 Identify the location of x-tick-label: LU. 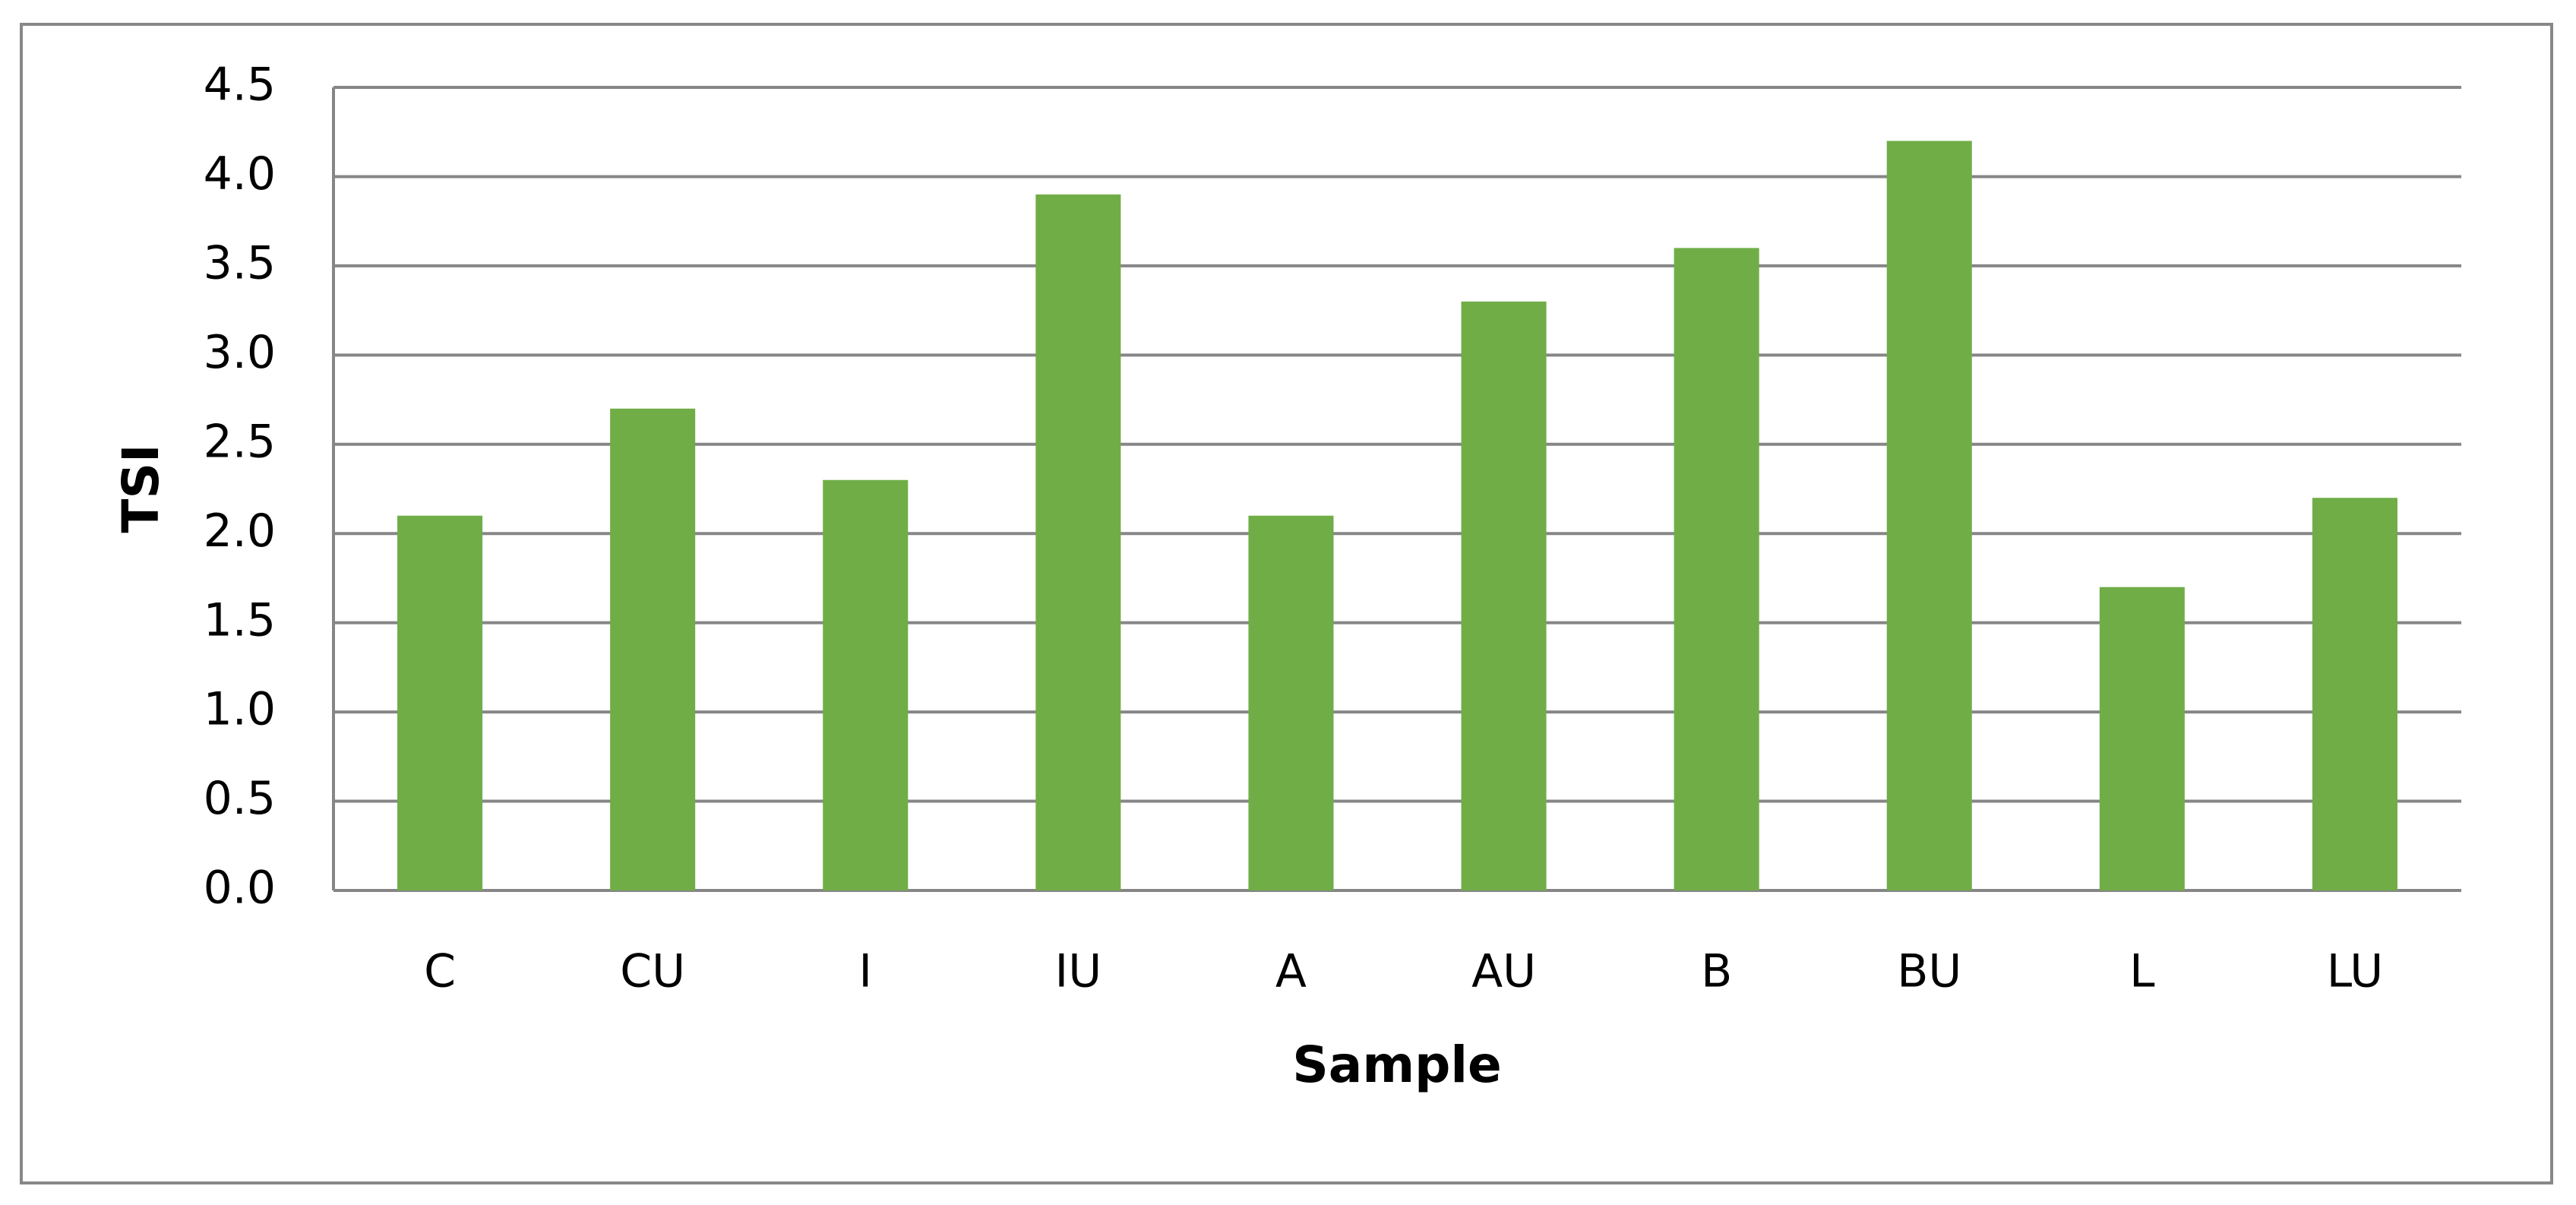
(2355, 971).